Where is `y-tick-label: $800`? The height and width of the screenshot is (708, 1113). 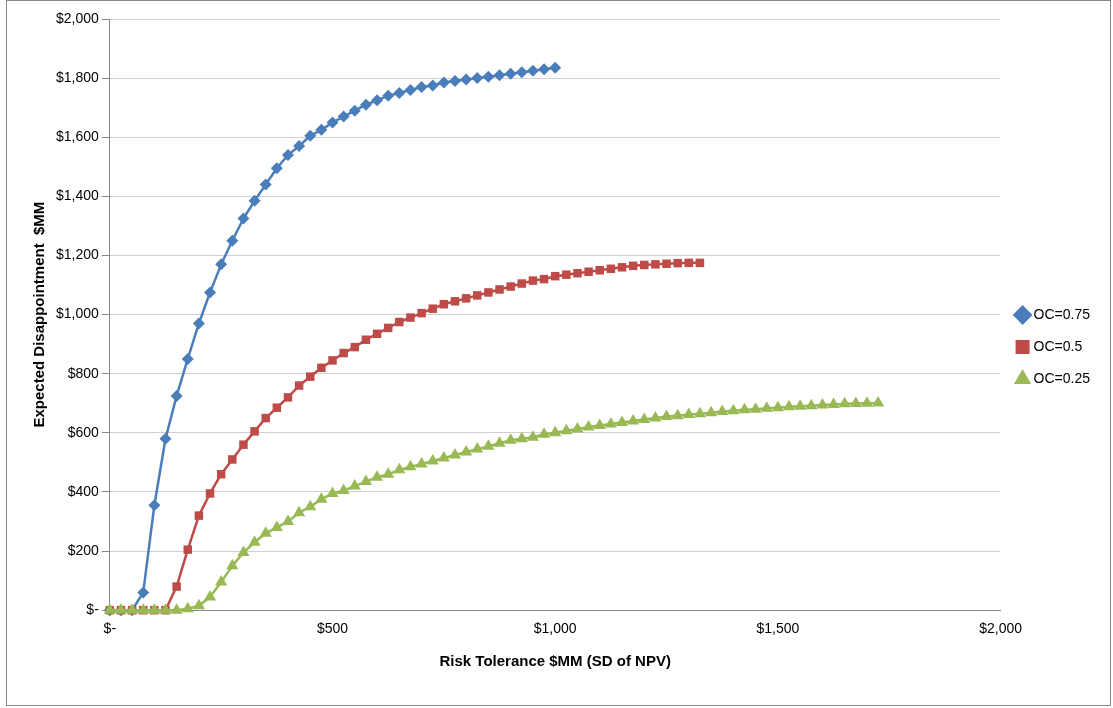 y-tick-label: $800 is located at coordinates (83, 372).